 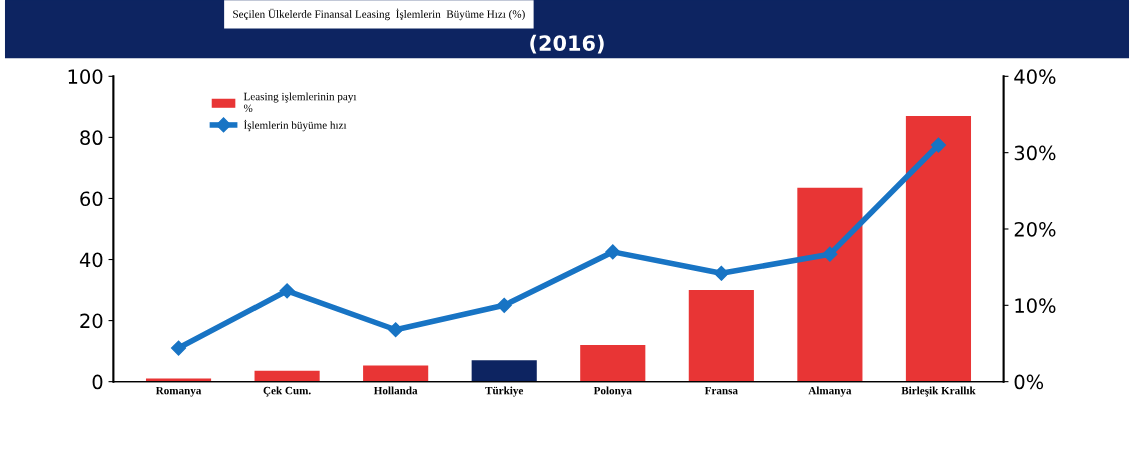 What do you see at coordinates (830, 391) in the screenshot?
I see `x-tick-label: Almanya` at bounding box center [830, 391].